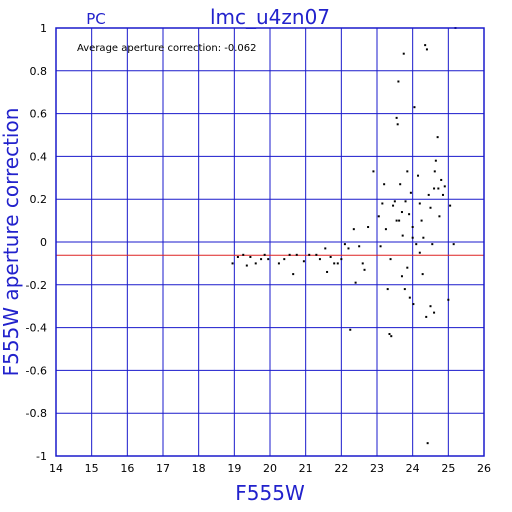  I want to click on x-tick-label: 16, so click(127, 468).